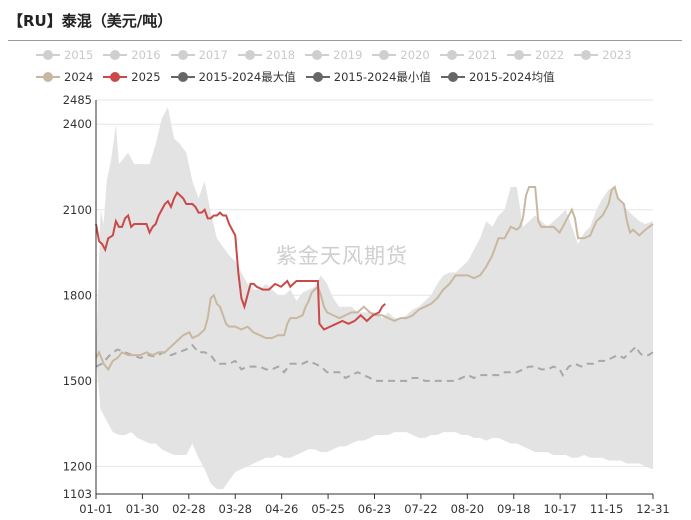  I want to click on legend-item-2022: 2022, so click(535, 55).